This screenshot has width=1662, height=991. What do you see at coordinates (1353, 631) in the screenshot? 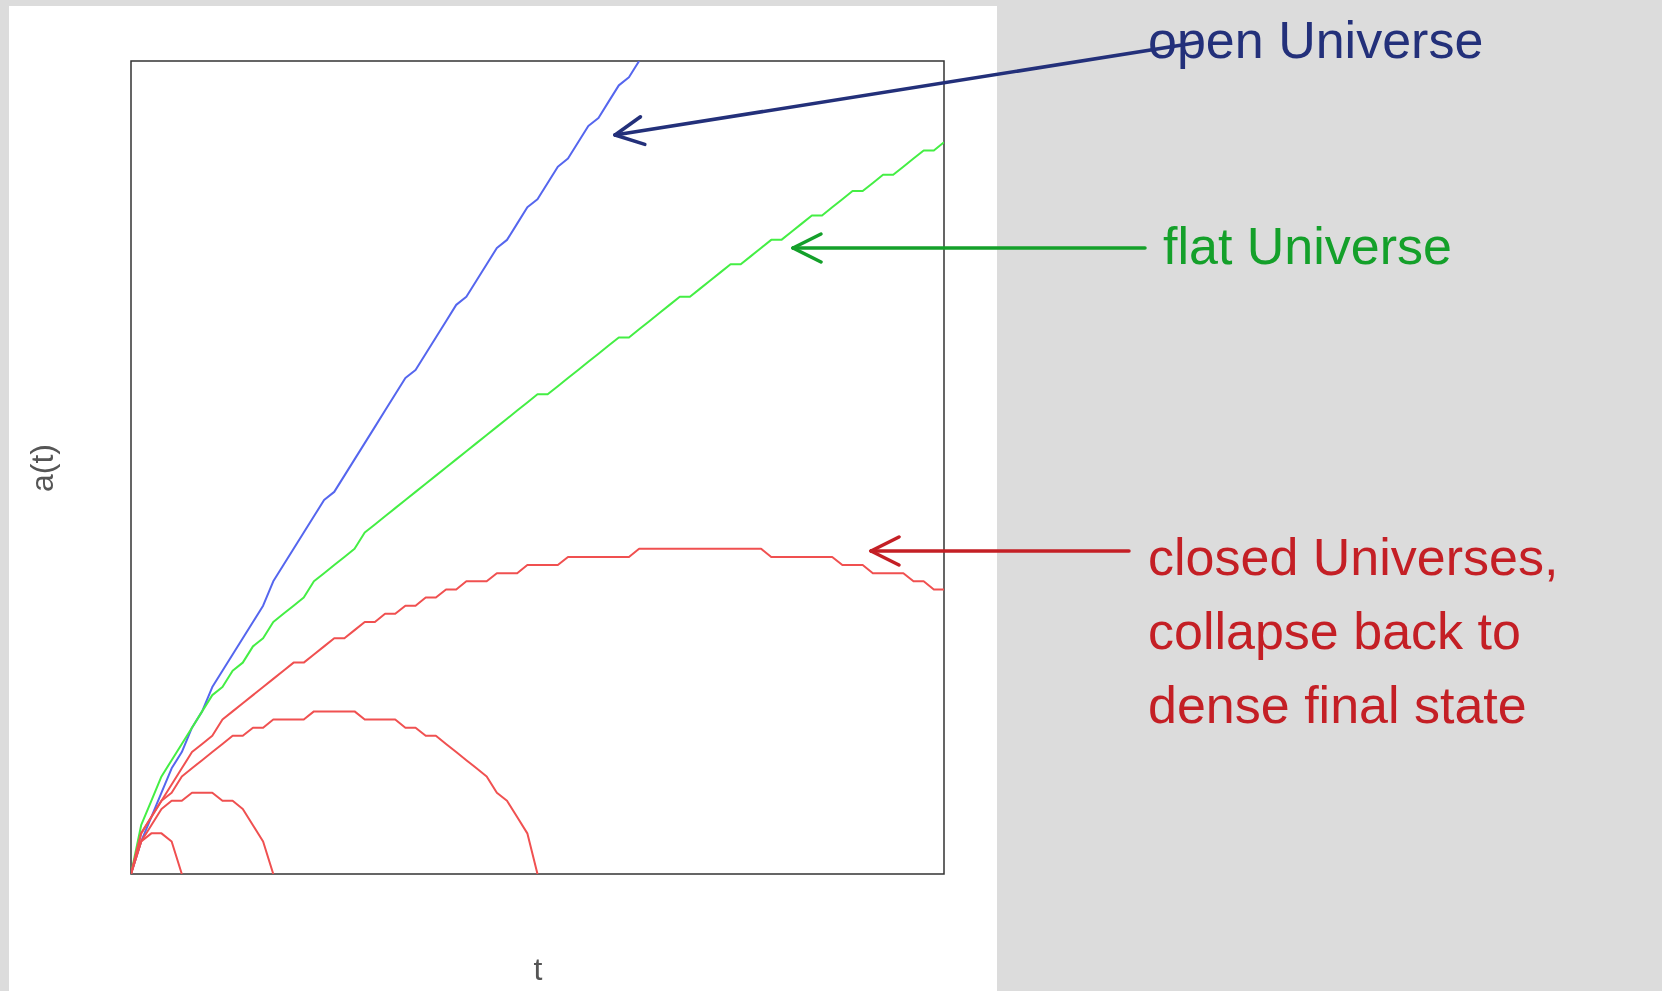
I see `text: closed Universes, collapse back to dense final state` at bounding box center [1353, 631].